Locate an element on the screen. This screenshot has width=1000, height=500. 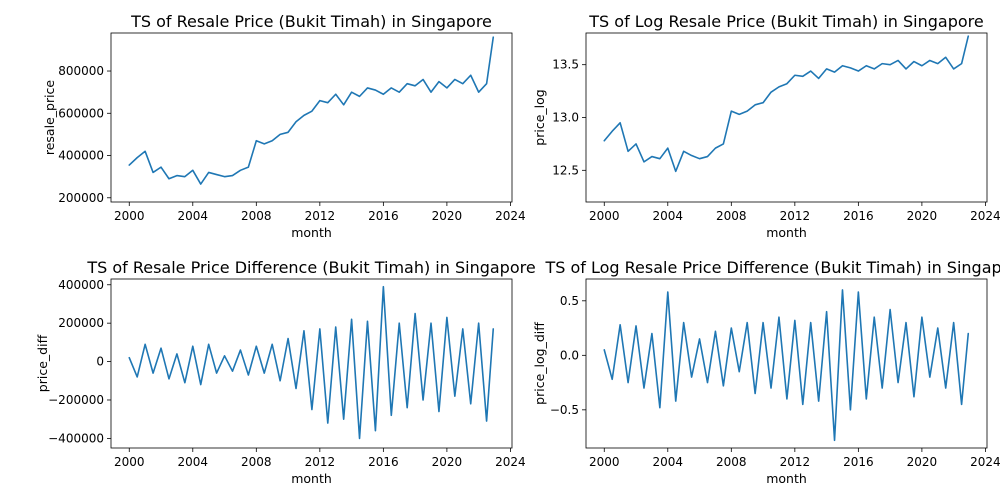
y-tick-label: 0 is located at coordinates (100, 362).